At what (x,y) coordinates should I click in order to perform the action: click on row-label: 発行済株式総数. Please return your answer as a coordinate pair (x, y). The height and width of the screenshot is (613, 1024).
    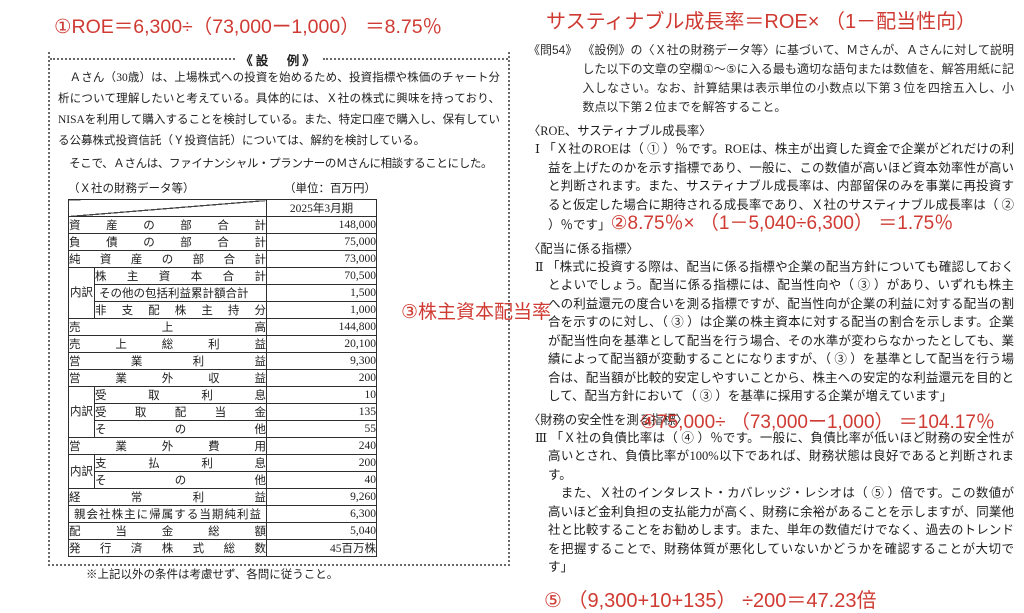
    Looking at the image, I should click on (167, 548).